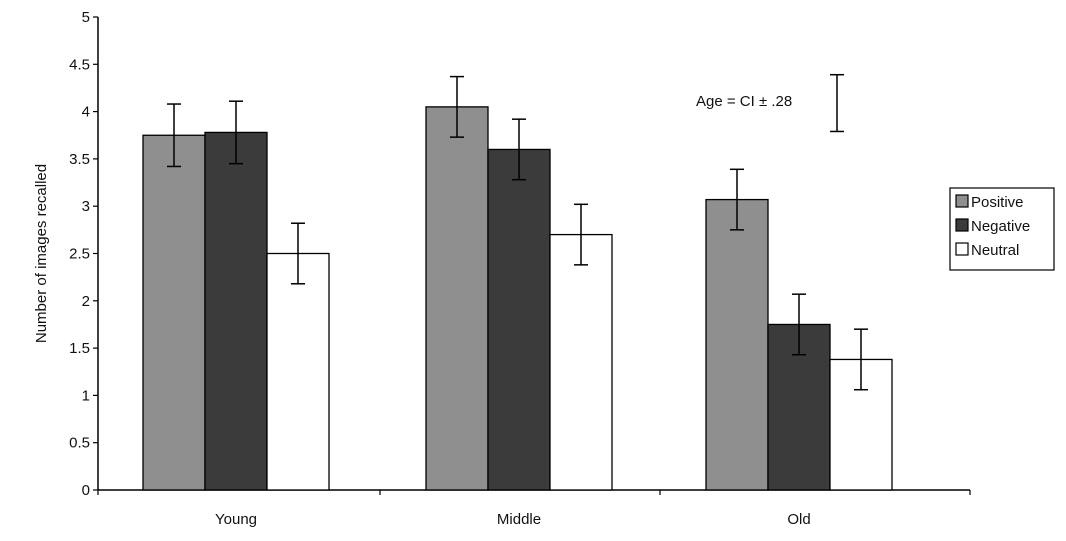 The image size is (1066, 541). What do you see at coordinates (86, 301) in the screenshot?
I see `y-tick-label: 2` at bounding box center [86, 301].